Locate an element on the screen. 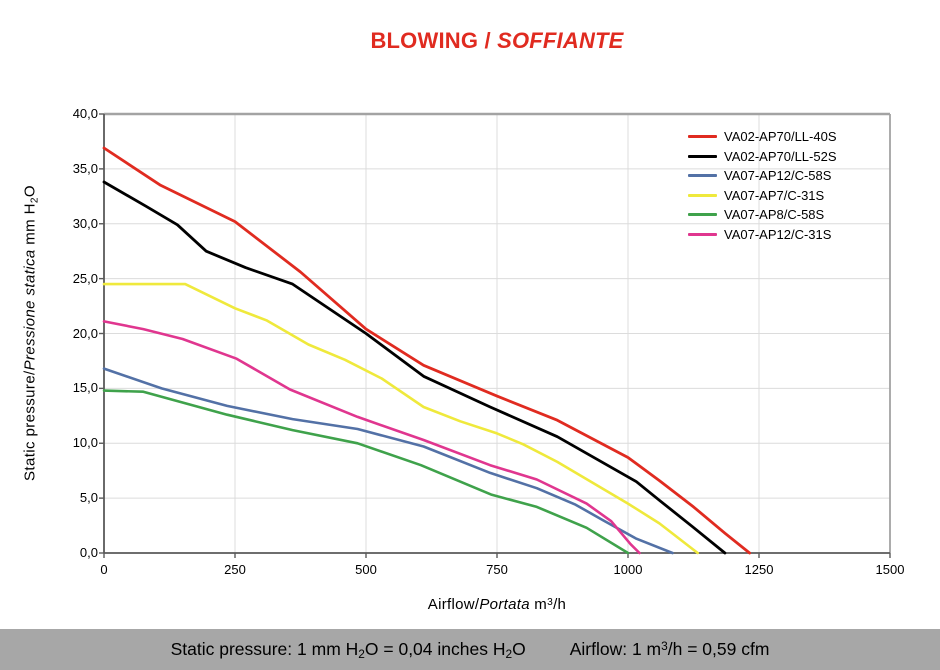 This screenshot has height=670, width=940. x-tick-label: 500 is located at coordinates (366, 569).